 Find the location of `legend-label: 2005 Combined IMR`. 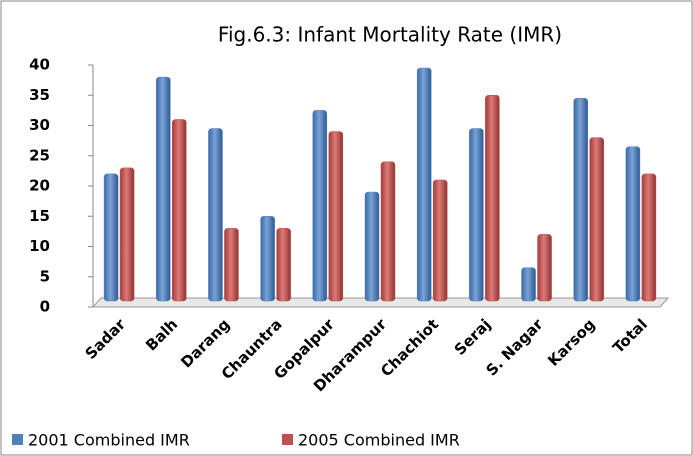

legend-label: 2005 Combined IMR is located at coordinates (379, 440).